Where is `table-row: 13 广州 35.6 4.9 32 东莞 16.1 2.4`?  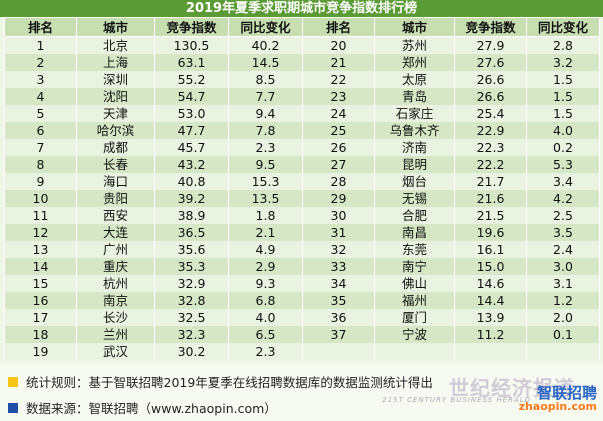 table-row: 13 广州 35.6 4.9 32 东莞 16.1 2.4 is located at coordinates (302, 249).